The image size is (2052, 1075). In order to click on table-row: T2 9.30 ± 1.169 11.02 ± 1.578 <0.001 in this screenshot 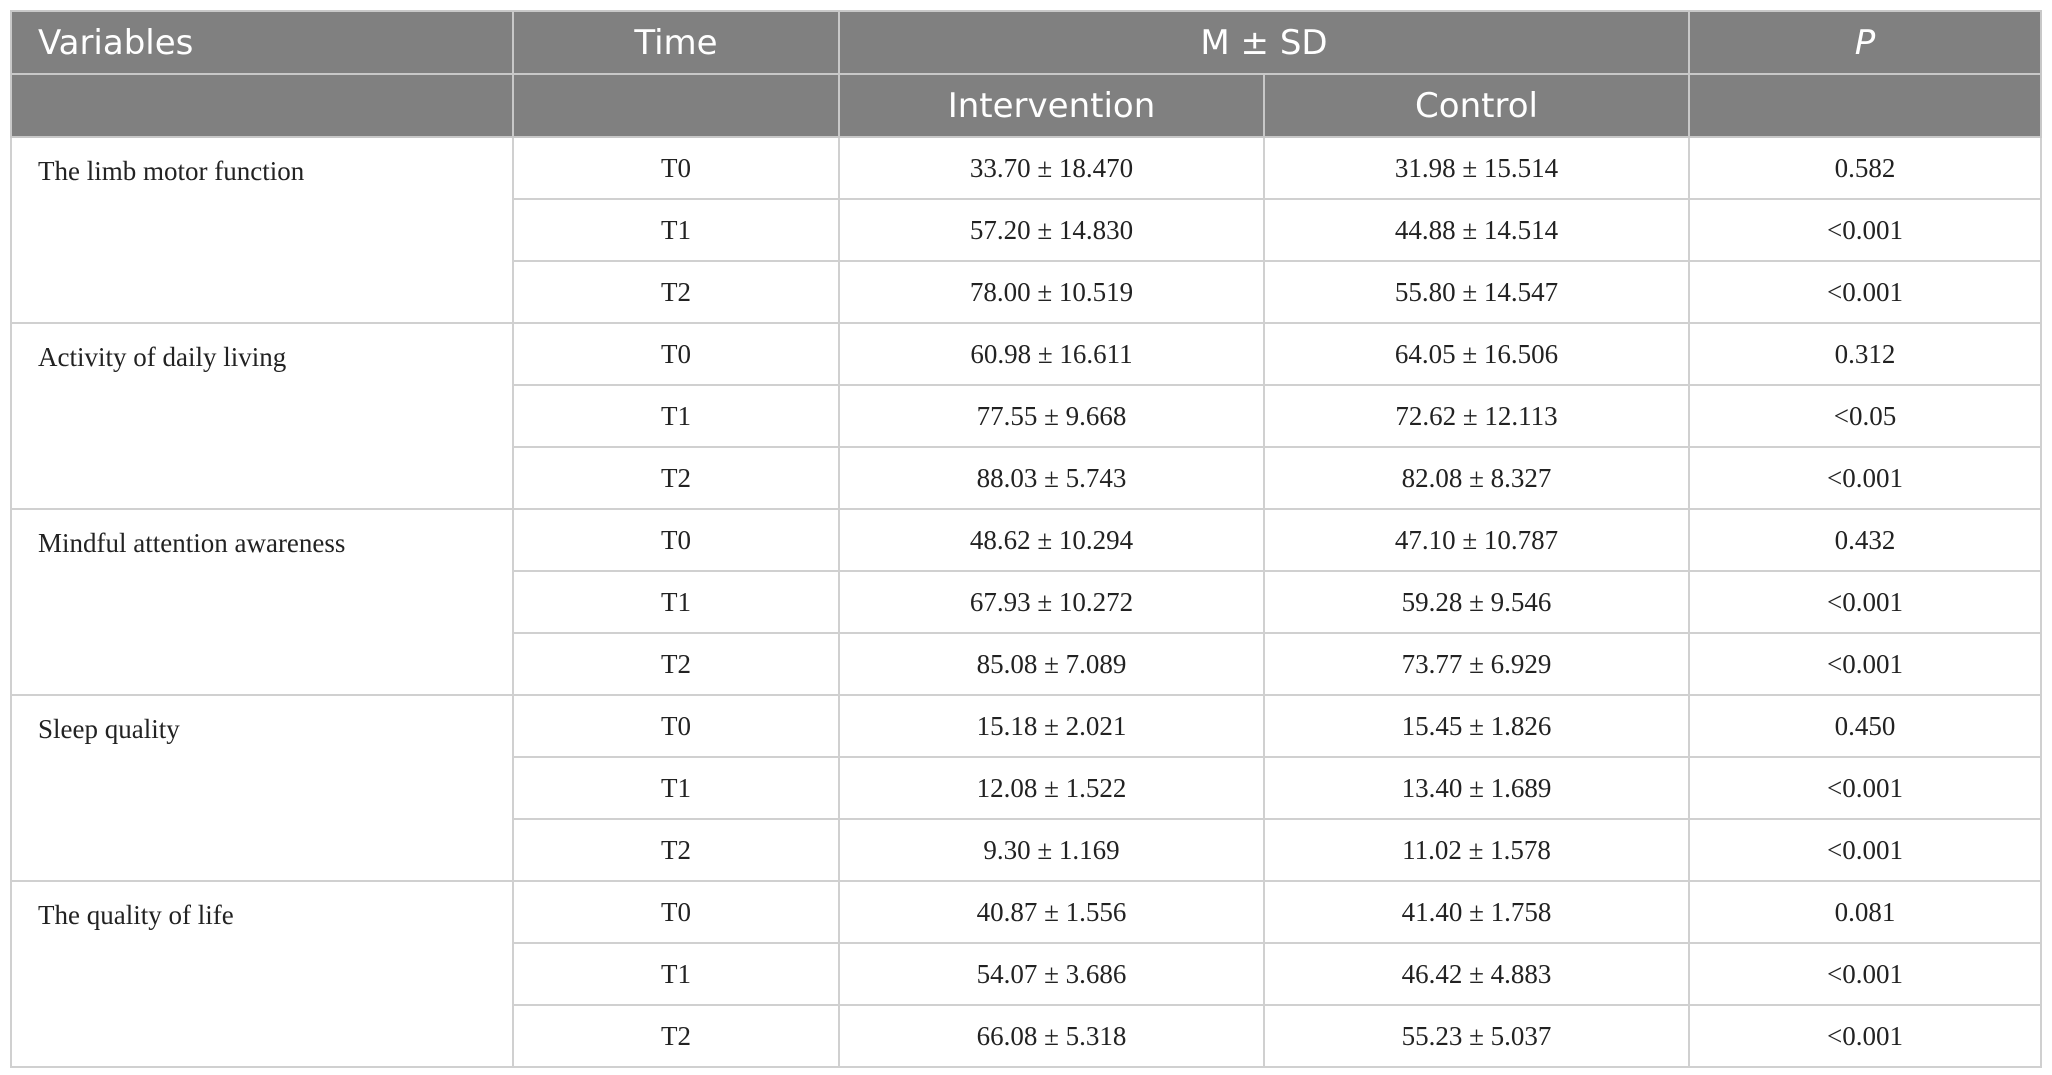, I will do `click(1027, 850)`.